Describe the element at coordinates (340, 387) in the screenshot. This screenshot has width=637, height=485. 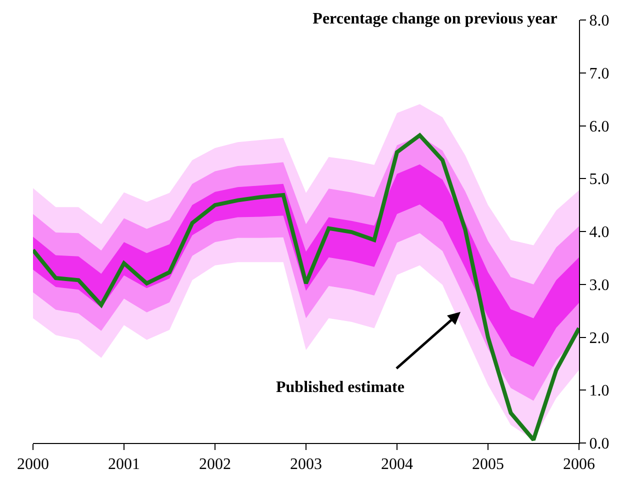
I see `annotation: Published estimate` at that location.